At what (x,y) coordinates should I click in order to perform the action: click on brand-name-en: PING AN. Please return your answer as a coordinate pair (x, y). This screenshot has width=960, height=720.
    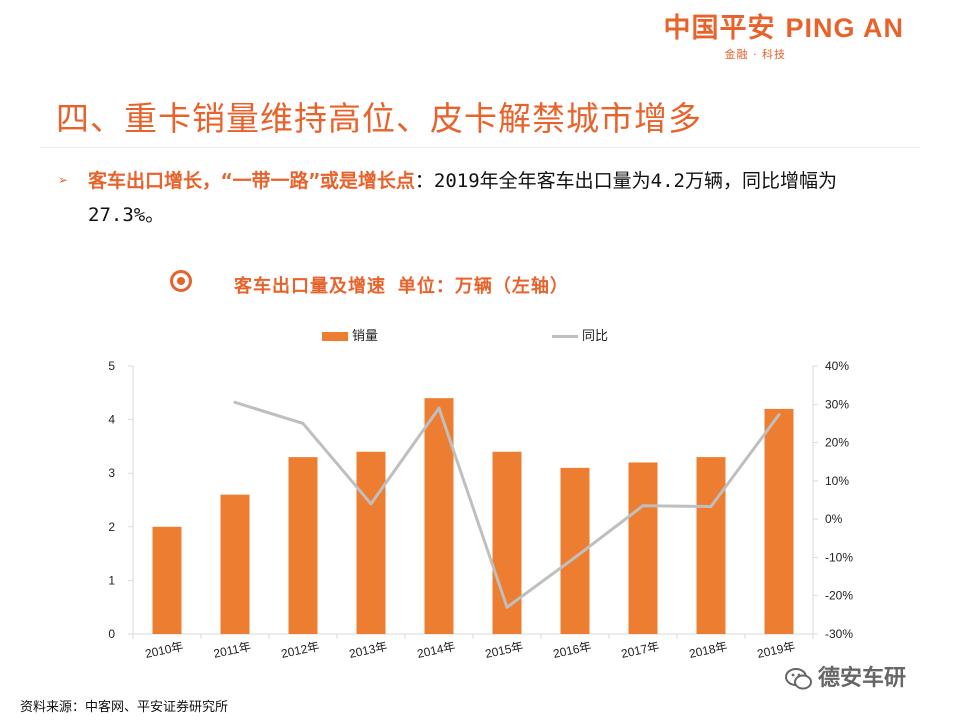
    Looking at the image, I should click on (844, 28).